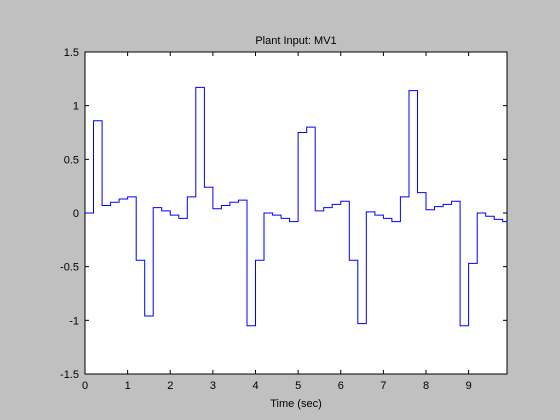 The height and width of the screenshot is (420, 560). Describe the element at coordinates (426, 386) in the screenshot. I see `x-tick-label: 8` at that location.